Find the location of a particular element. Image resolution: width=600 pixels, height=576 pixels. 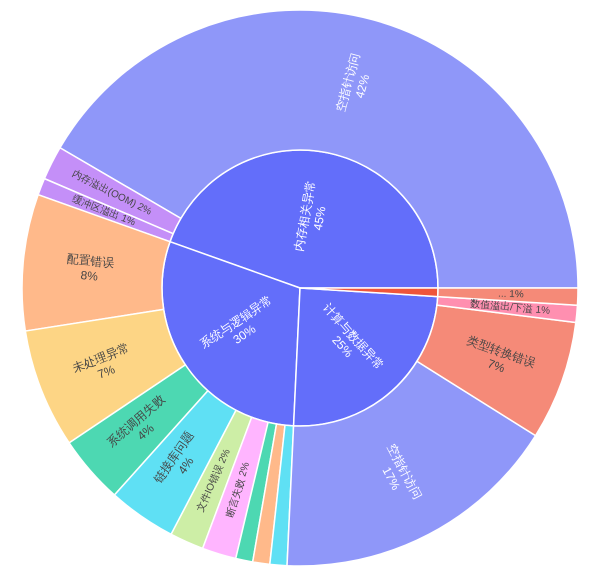

slice-label: 配置错误 is located at coordinates (91, 261).